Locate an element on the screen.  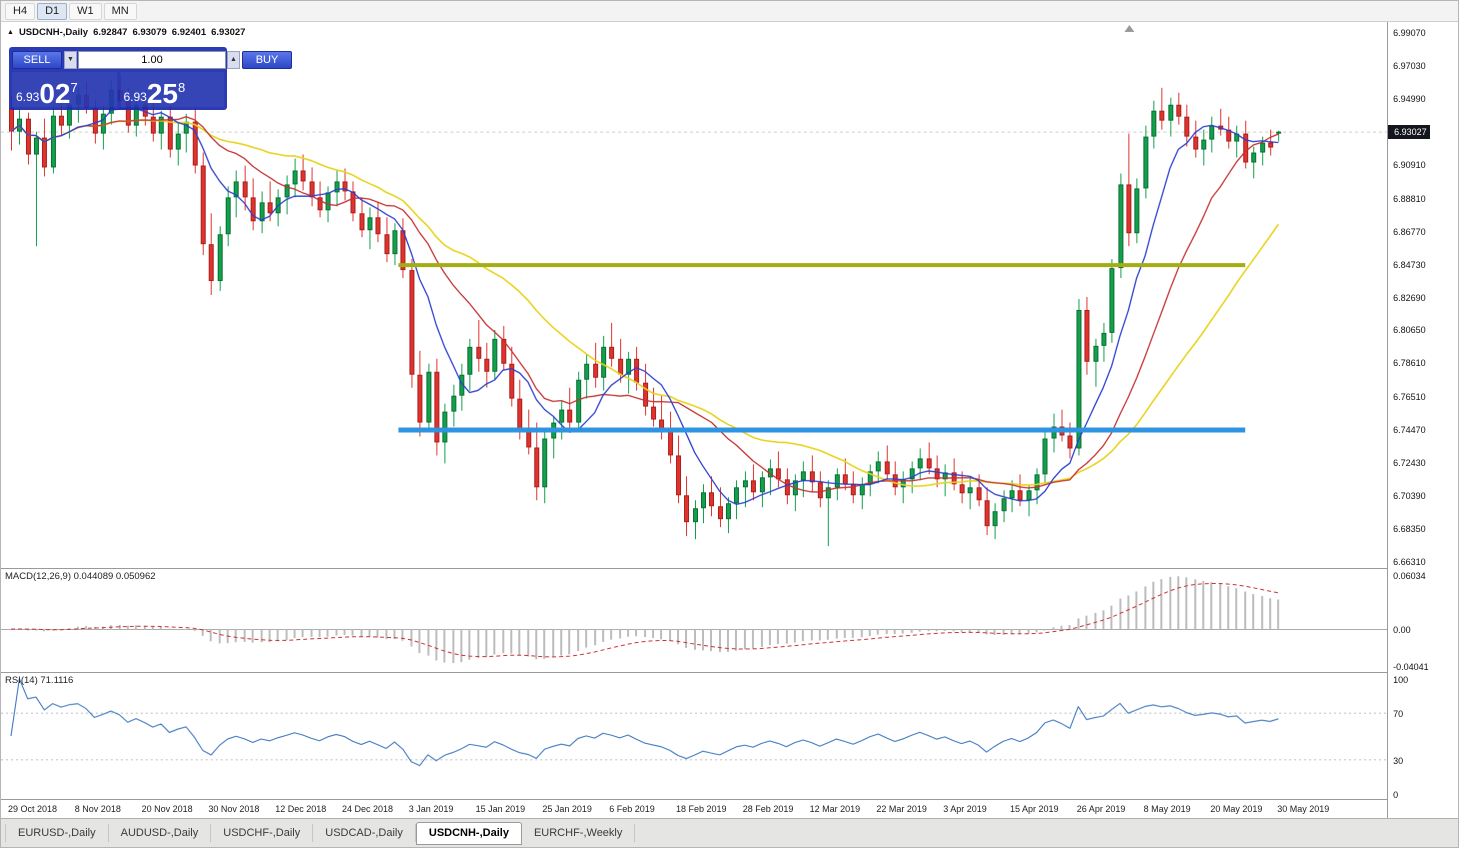
one-click-trading-panel: SELL ▼ ▲ BUY 6.93 02 7 is located at coordinates (150, 78).